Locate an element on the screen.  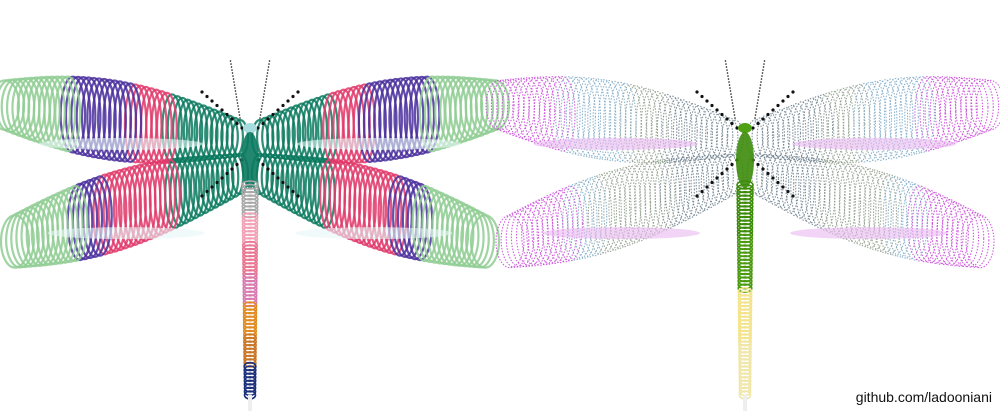
credit-text: github.com/ladooniani is located at coordinates (923, 397).